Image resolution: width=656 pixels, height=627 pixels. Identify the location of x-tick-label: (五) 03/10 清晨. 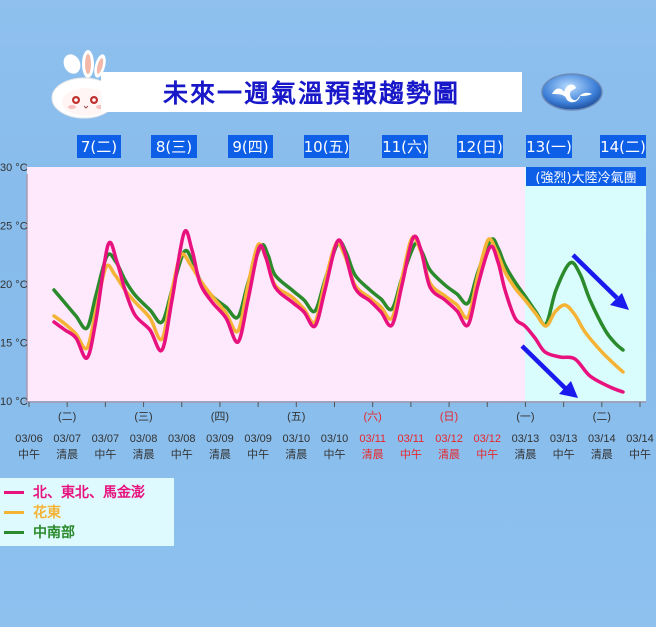
(297, 436).